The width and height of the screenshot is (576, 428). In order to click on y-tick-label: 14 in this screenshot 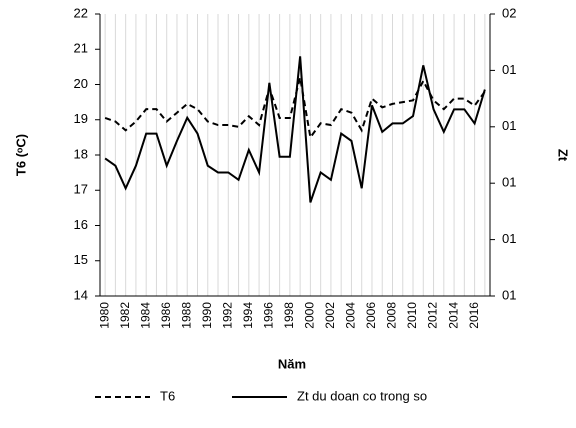, I will do `click(81, 294)`.